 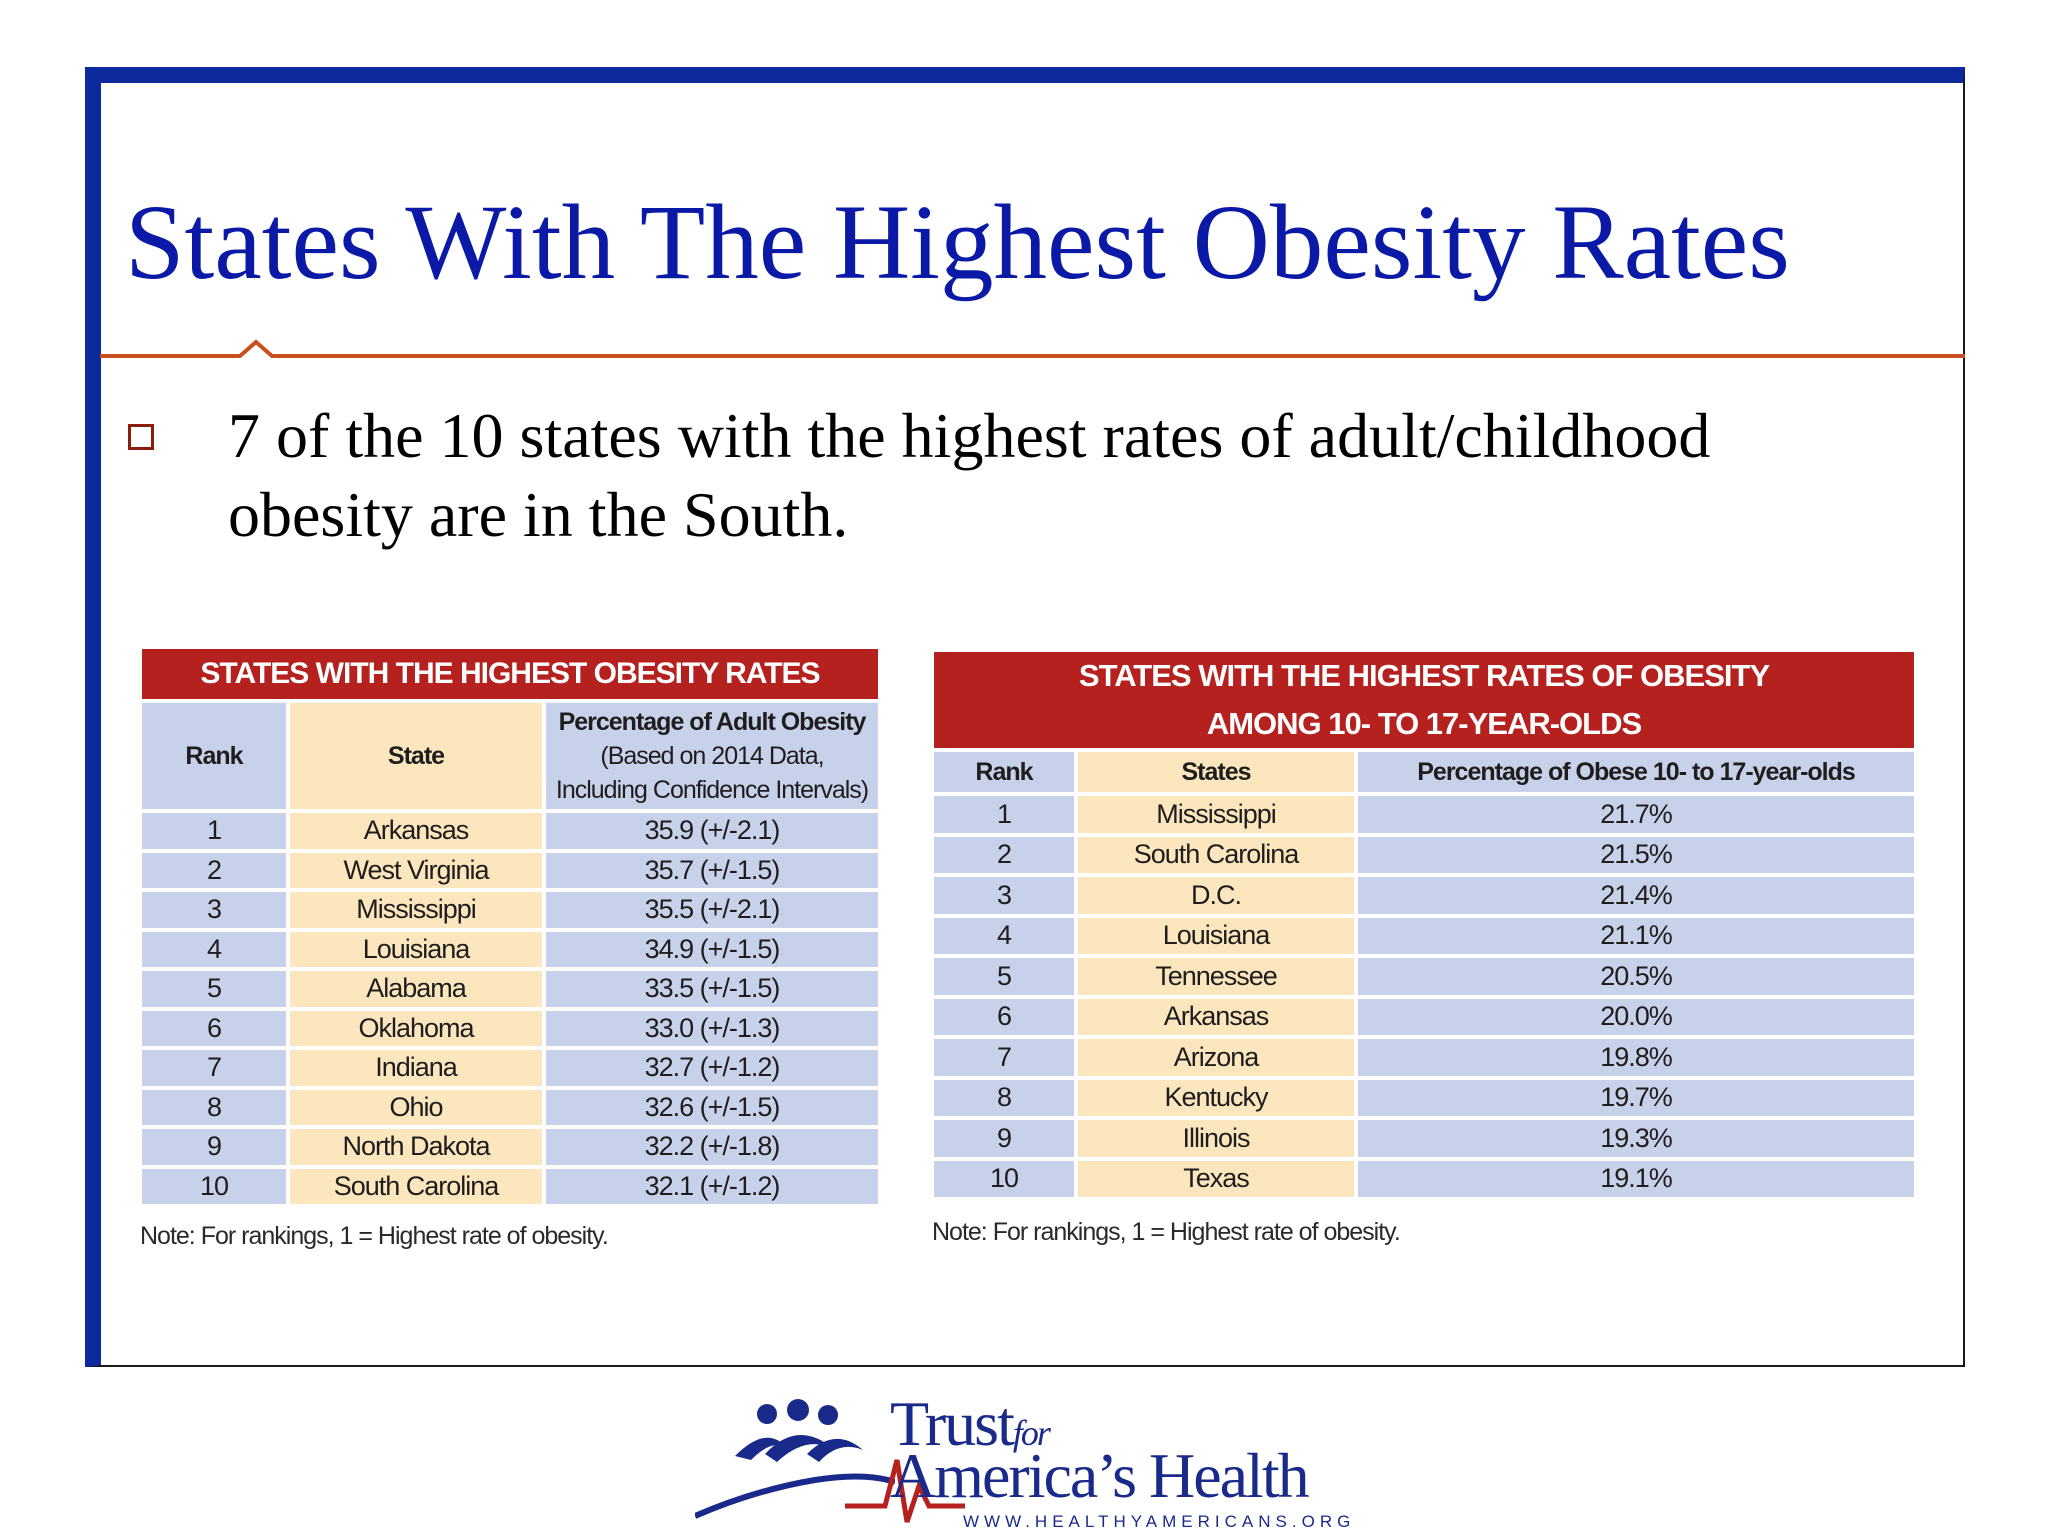 I want to click on table-row: 5 Alabama 33.5 (+/-1.5), so click(x=512, y=991).